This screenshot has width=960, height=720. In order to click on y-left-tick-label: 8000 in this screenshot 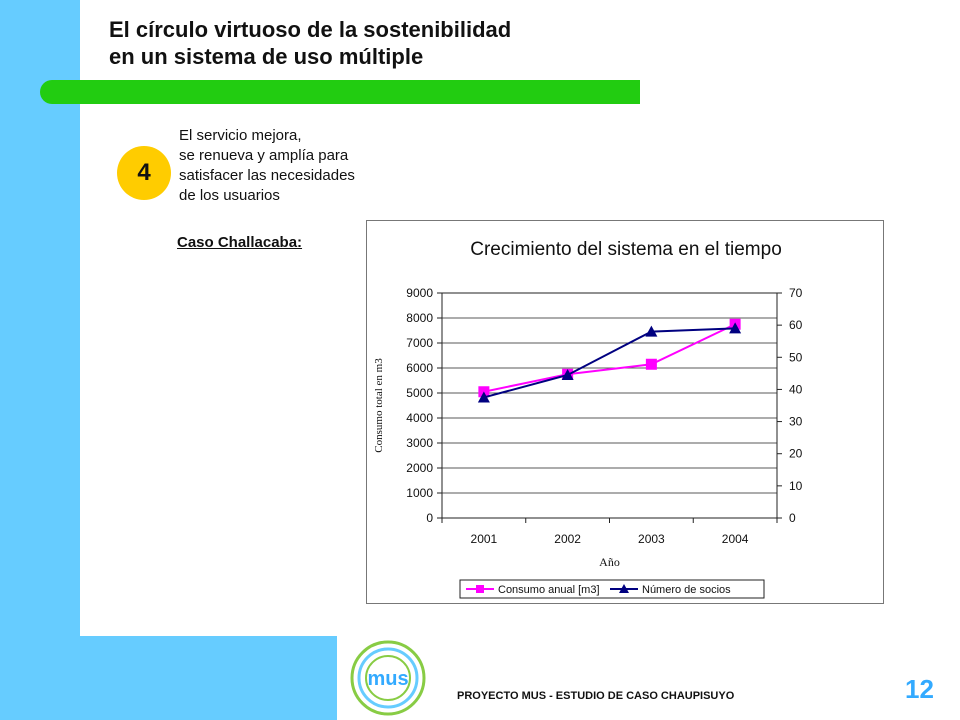, I will do `click(419, 318)`.